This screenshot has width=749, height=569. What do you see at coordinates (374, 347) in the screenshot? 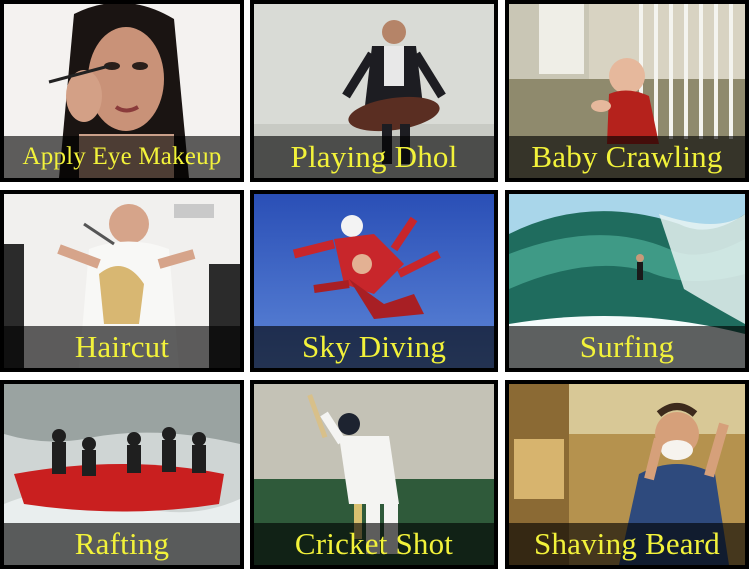
I see `tile-label: Sky Diving` at bounding box center [374, 347].